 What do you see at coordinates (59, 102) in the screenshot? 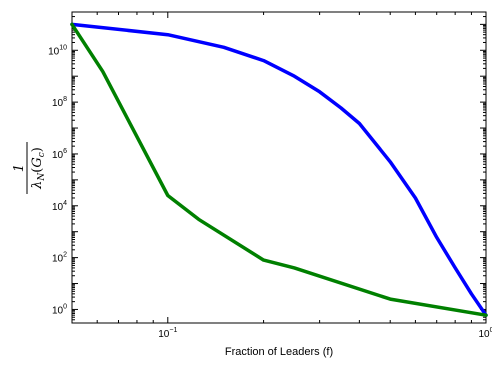
I see `y-tick-label: 10⁸` at bounding box center [59, 102].